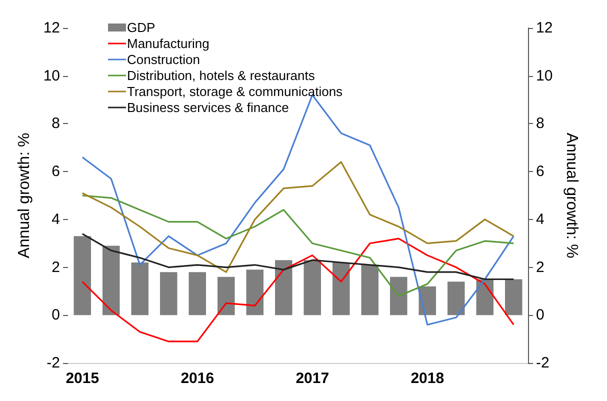 This screenshot has height=401, width=607. I want to click on x-tick-label: 2017, so click(313, 378).